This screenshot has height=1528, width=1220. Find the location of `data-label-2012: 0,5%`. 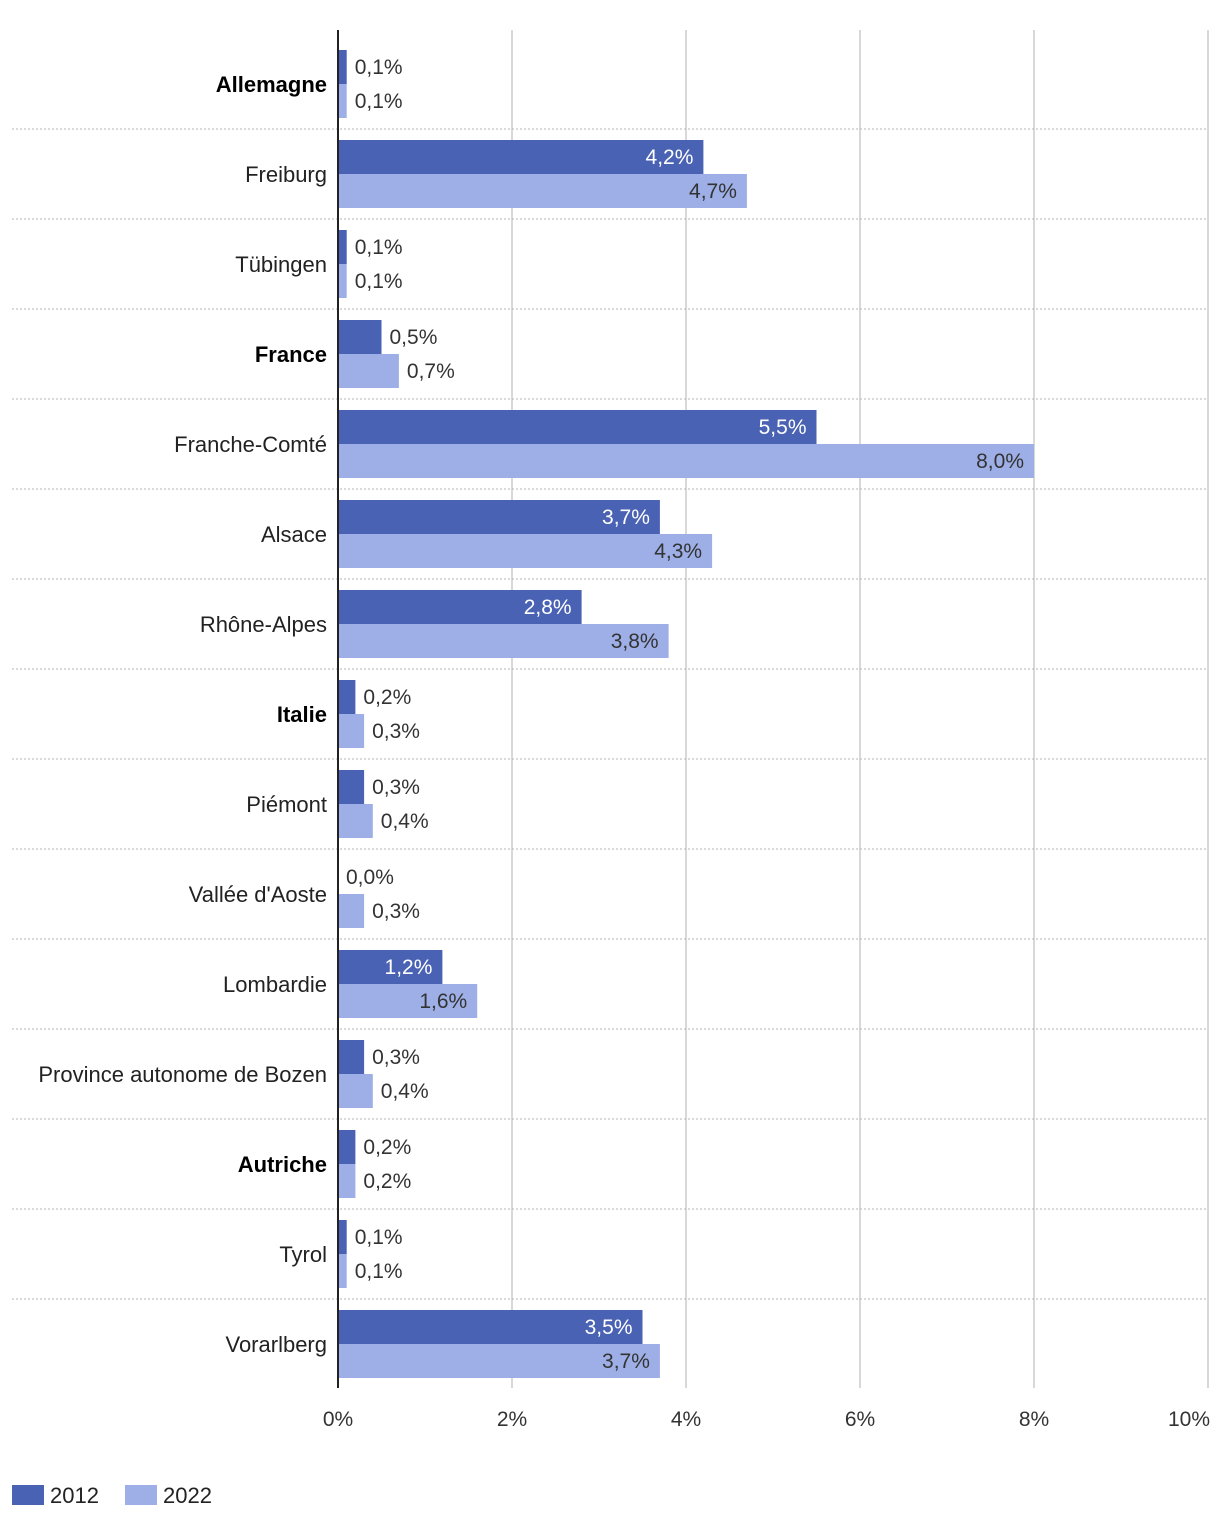

data-label-2012: 0,5% is located at coordinates (414, 337).